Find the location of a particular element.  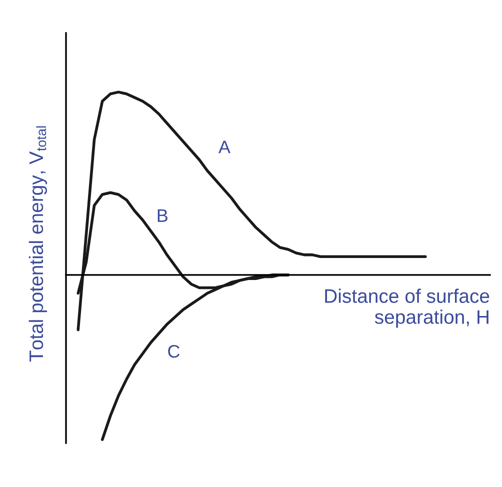

series-label: C is located at coordinates (174, 351).